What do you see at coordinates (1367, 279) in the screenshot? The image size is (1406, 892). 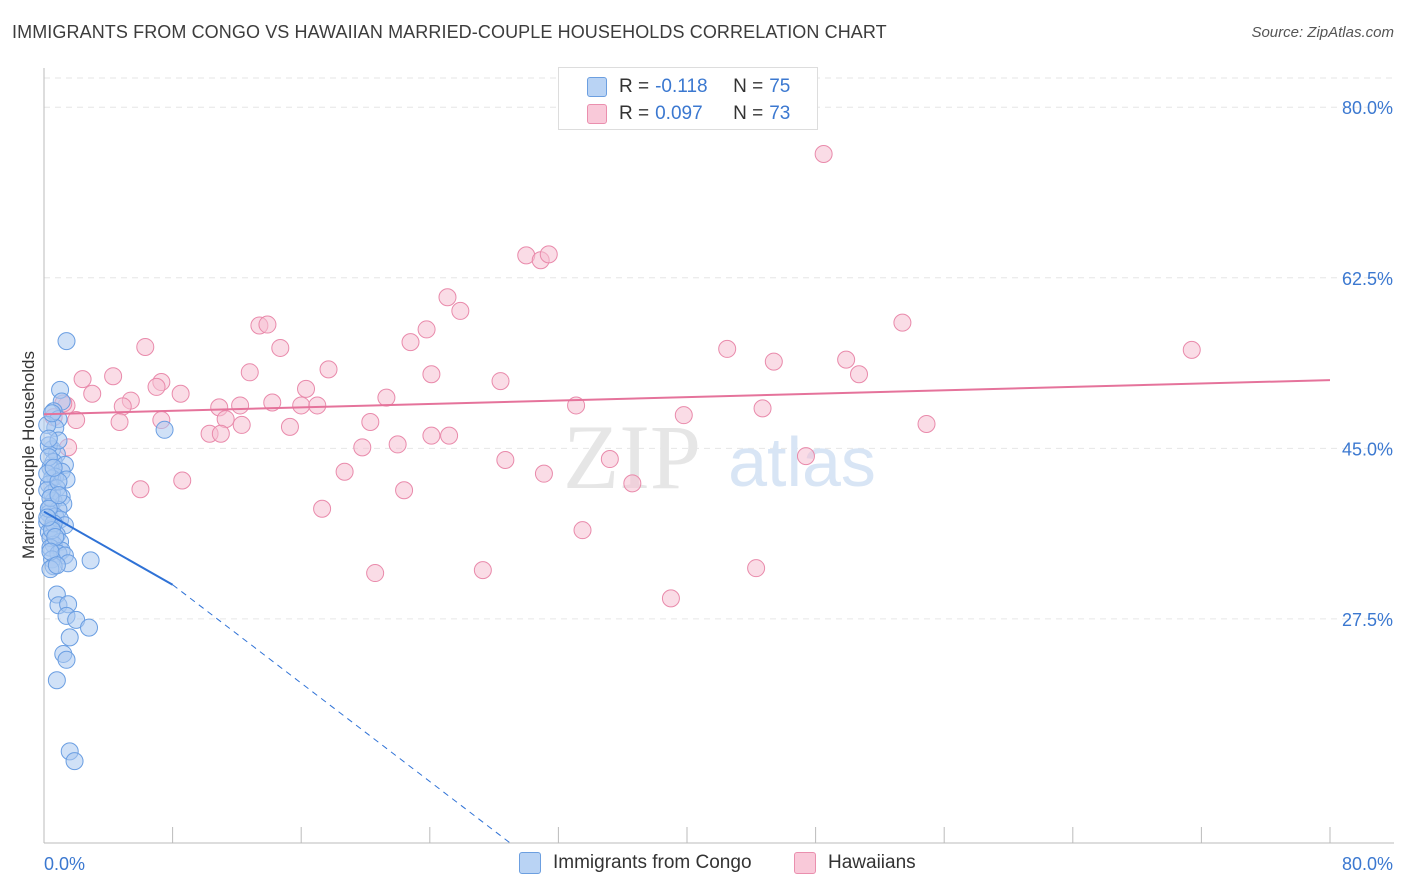 I see `y-tick-label: 62.5%` at bounding box center [1367, 279].